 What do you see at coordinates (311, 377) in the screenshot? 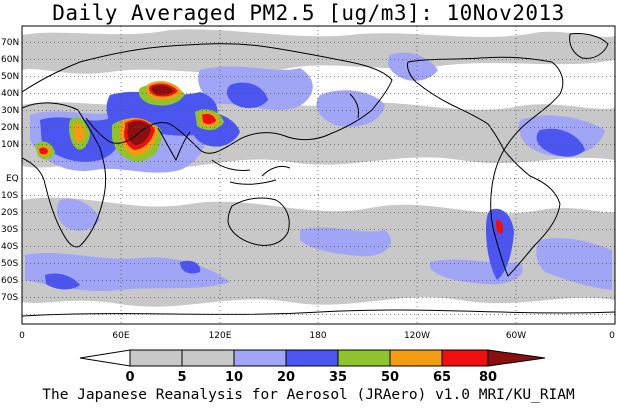
I see `colorbar-labels: 0 5 10 20 35 50 65 80` at bounding box center [311, 377].